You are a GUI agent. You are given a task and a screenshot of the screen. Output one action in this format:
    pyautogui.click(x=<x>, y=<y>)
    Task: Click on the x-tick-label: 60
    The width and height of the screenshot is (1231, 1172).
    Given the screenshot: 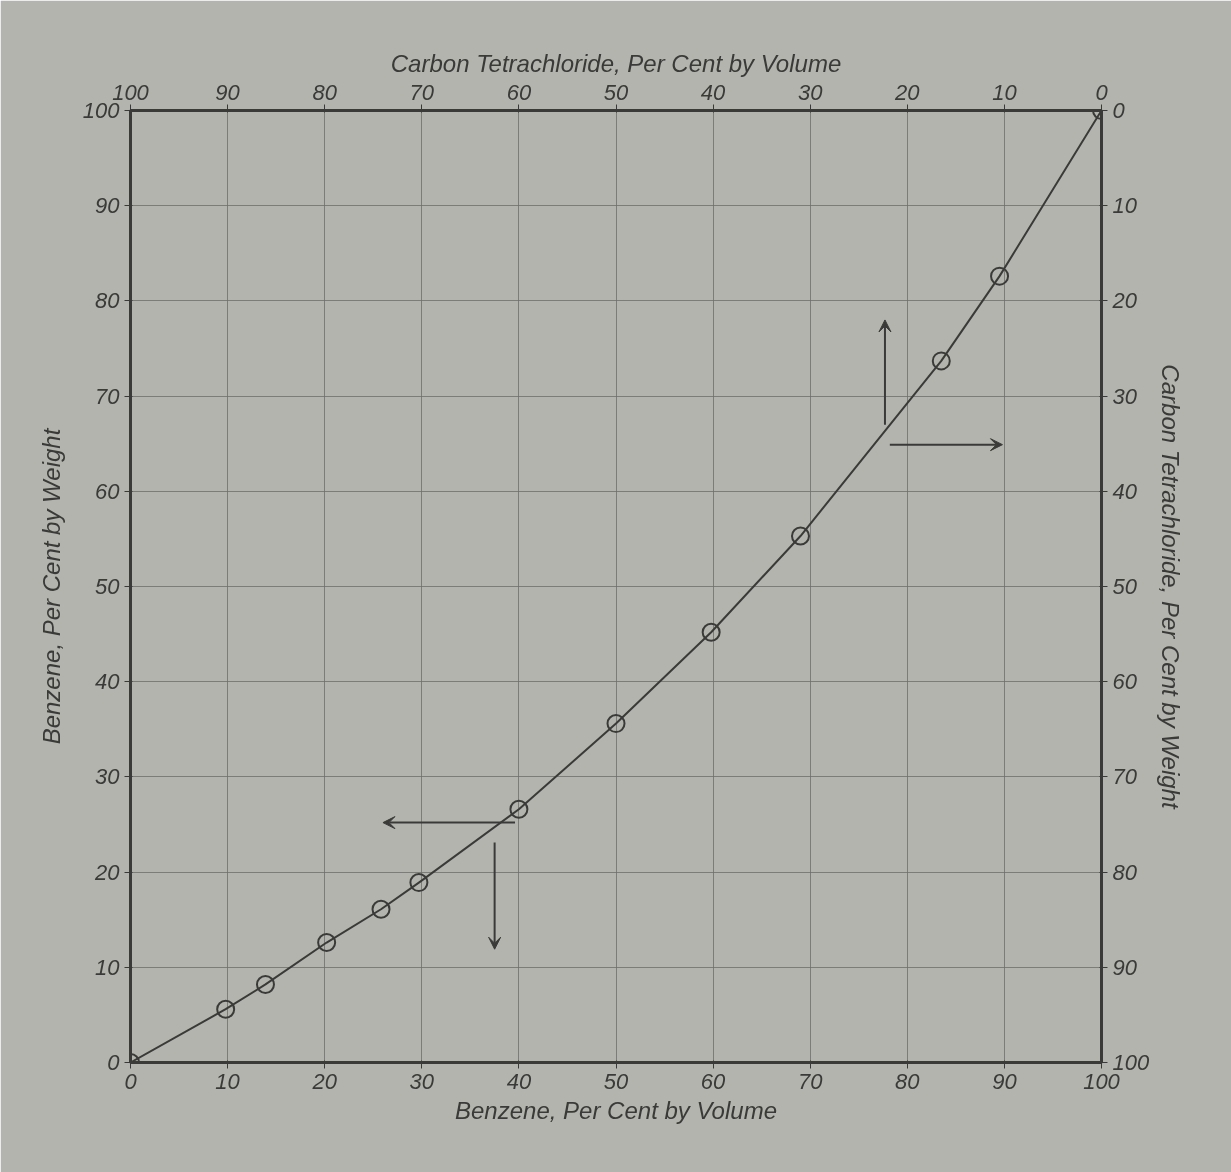 What is the action you would take?
    pyautogui.click(x=713, y=1081)
    